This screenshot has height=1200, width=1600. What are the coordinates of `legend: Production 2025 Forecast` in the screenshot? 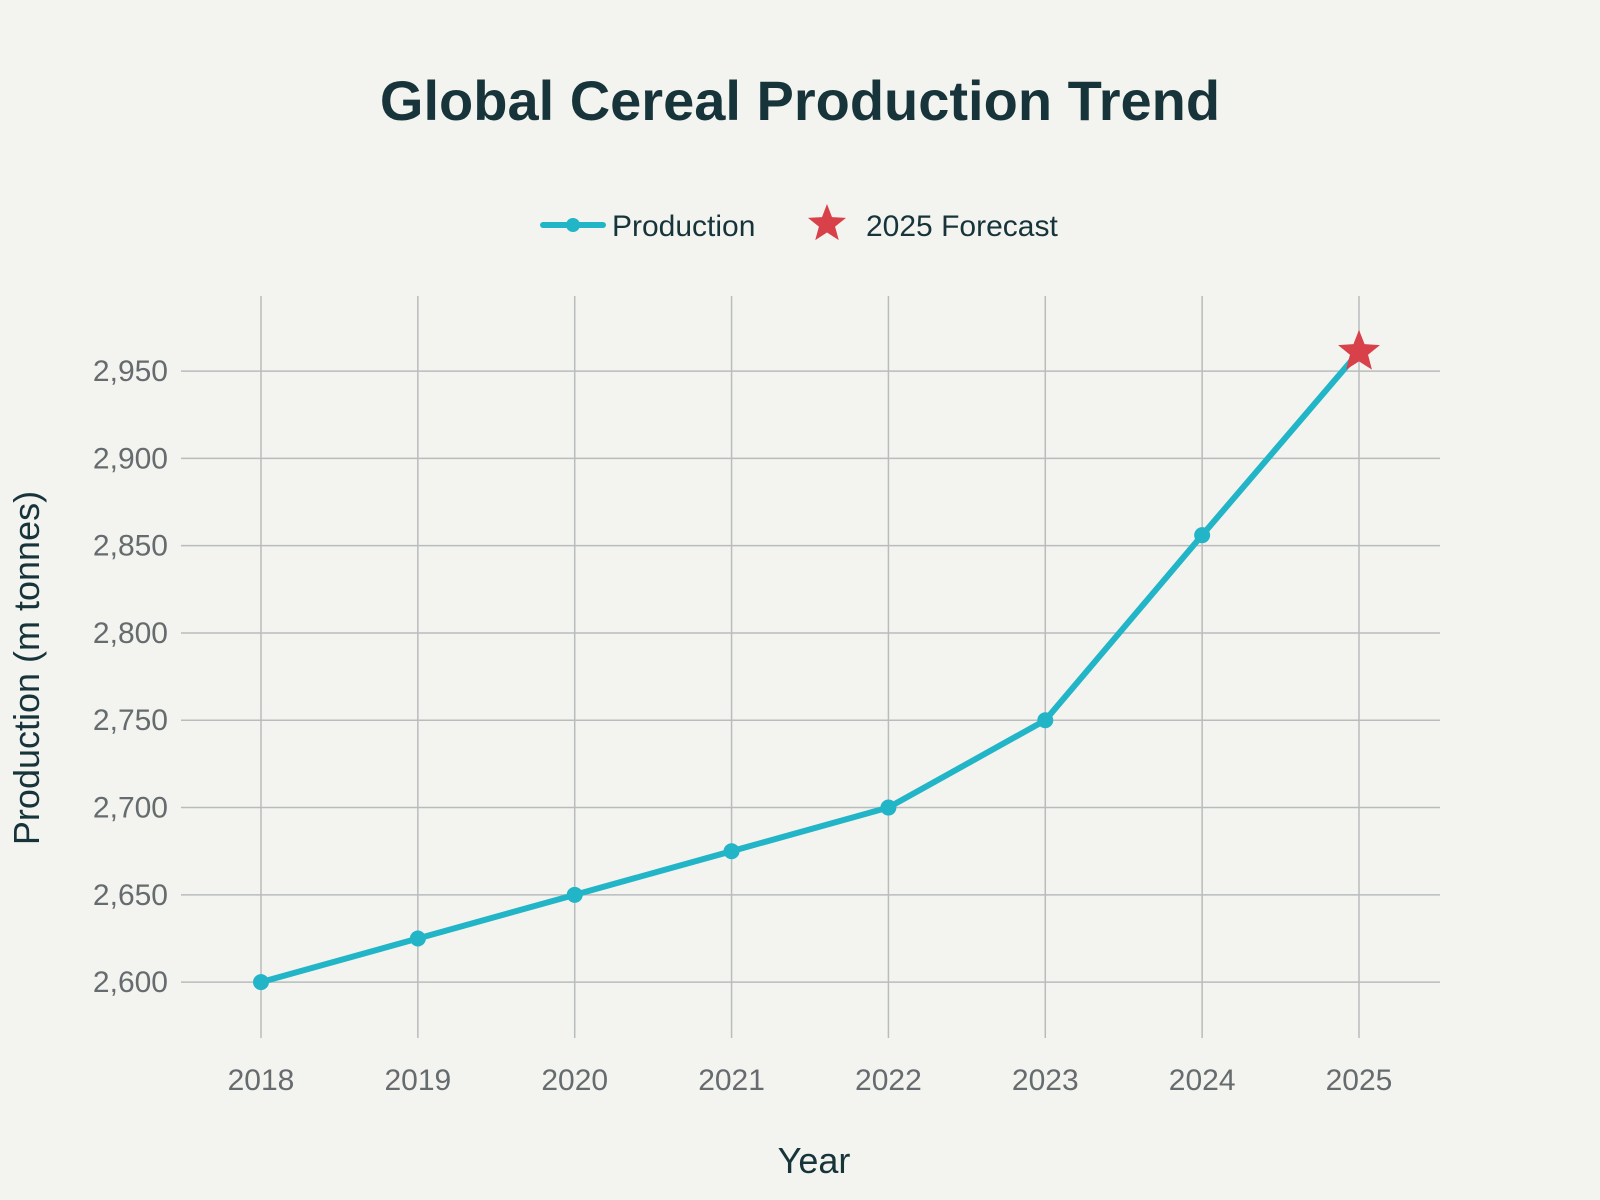 It's located at (799, 223).